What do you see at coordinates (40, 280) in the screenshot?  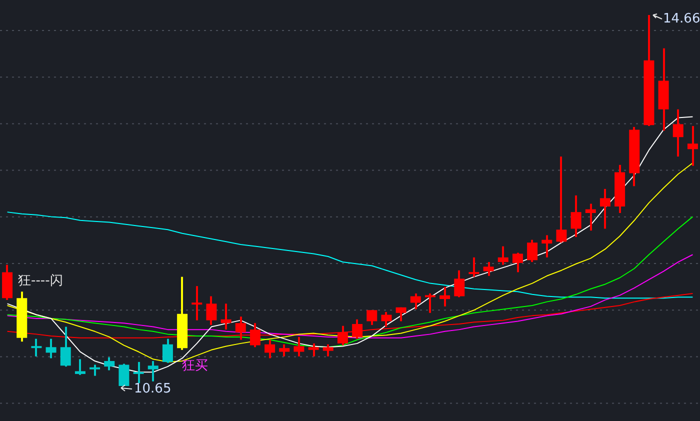 I see `annotation: 狂----闪` at bounding box center [40, 280].